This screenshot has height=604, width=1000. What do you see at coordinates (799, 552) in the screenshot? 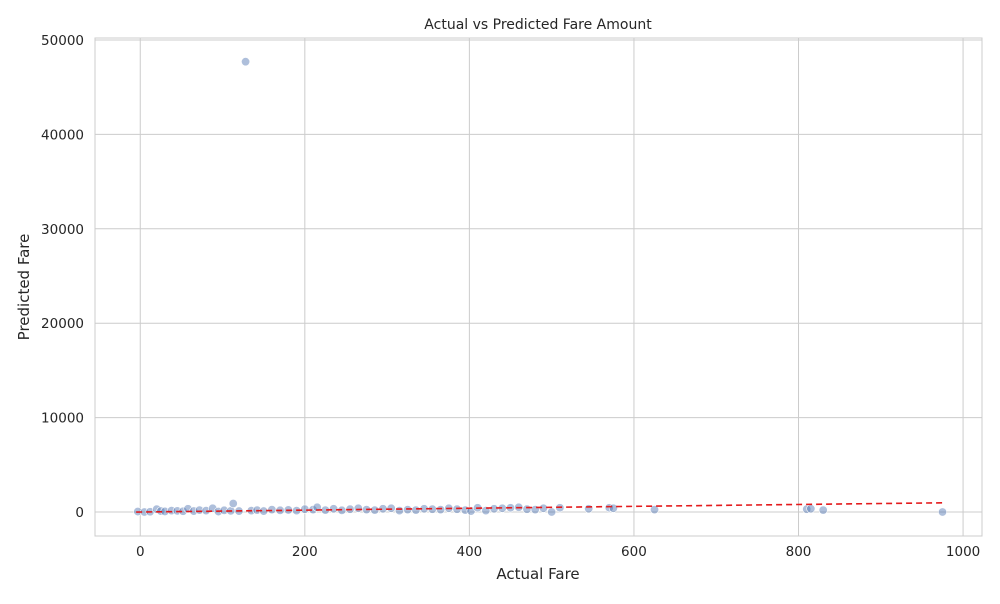
I see `x-tick-label: 800` at bounding box center [799, 552].